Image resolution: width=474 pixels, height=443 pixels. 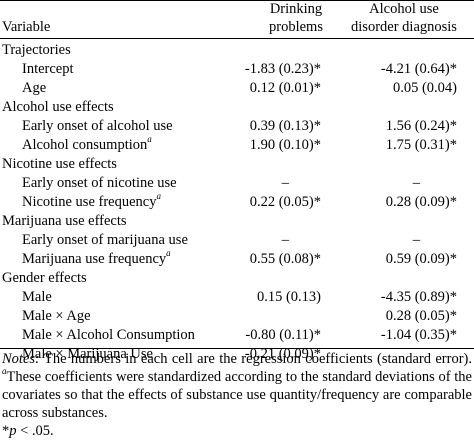 What do you see at coordinates (37, 297) in the screenshot?
I see `row-label: Male` at bounding box center [37, 297].